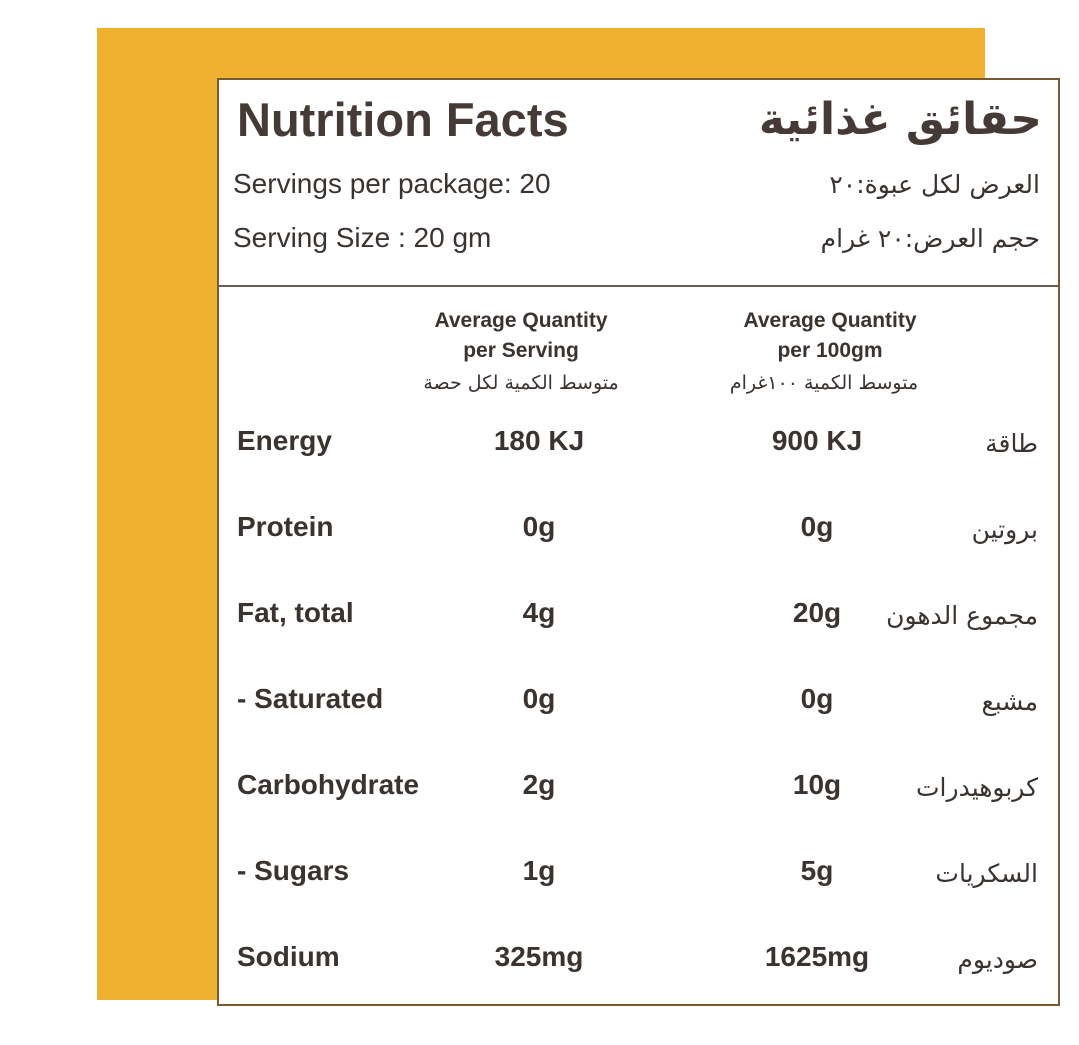  What do you see at coordinates (310, 698) in the screenshot?
I see `nutrient-label: - Saturated` at bounding box center [310, 698].